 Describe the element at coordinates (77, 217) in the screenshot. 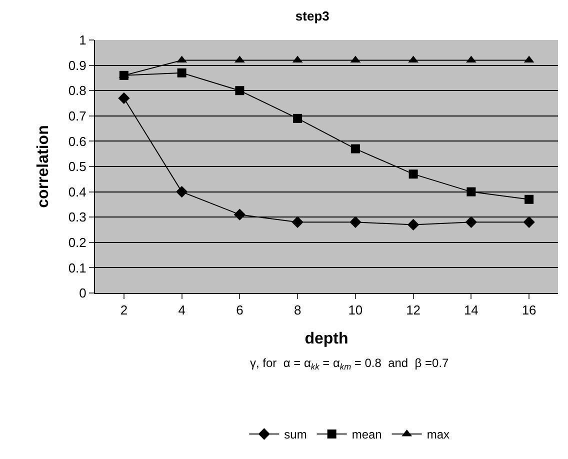

I see `y-tick-label: 0.3` at that location.